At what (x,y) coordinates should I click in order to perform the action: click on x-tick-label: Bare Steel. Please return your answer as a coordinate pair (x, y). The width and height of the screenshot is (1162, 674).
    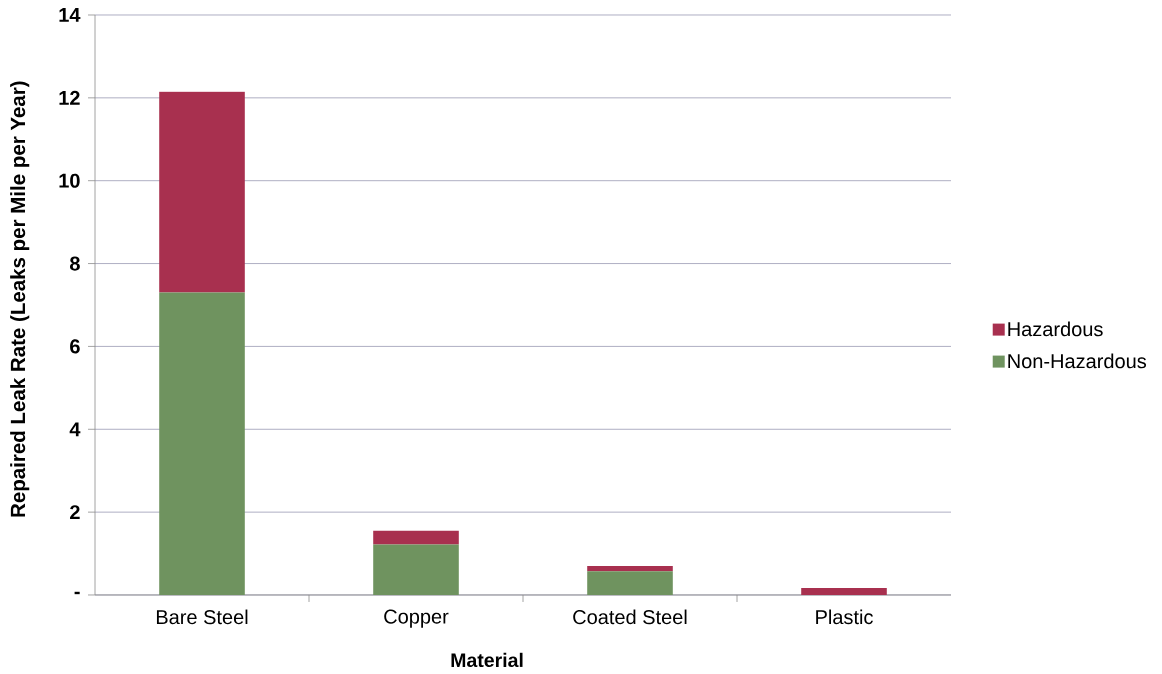
    Looking at the image, I should click on (202, 617).